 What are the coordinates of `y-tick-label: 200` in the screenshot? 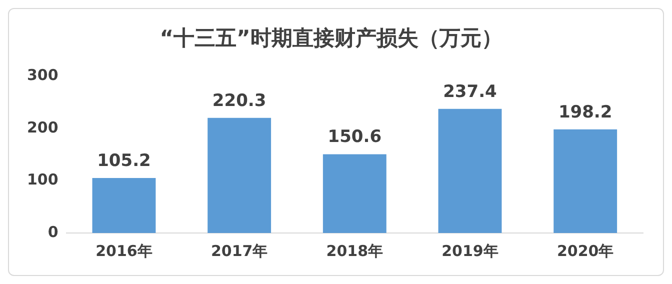 It's located at (42, 127).